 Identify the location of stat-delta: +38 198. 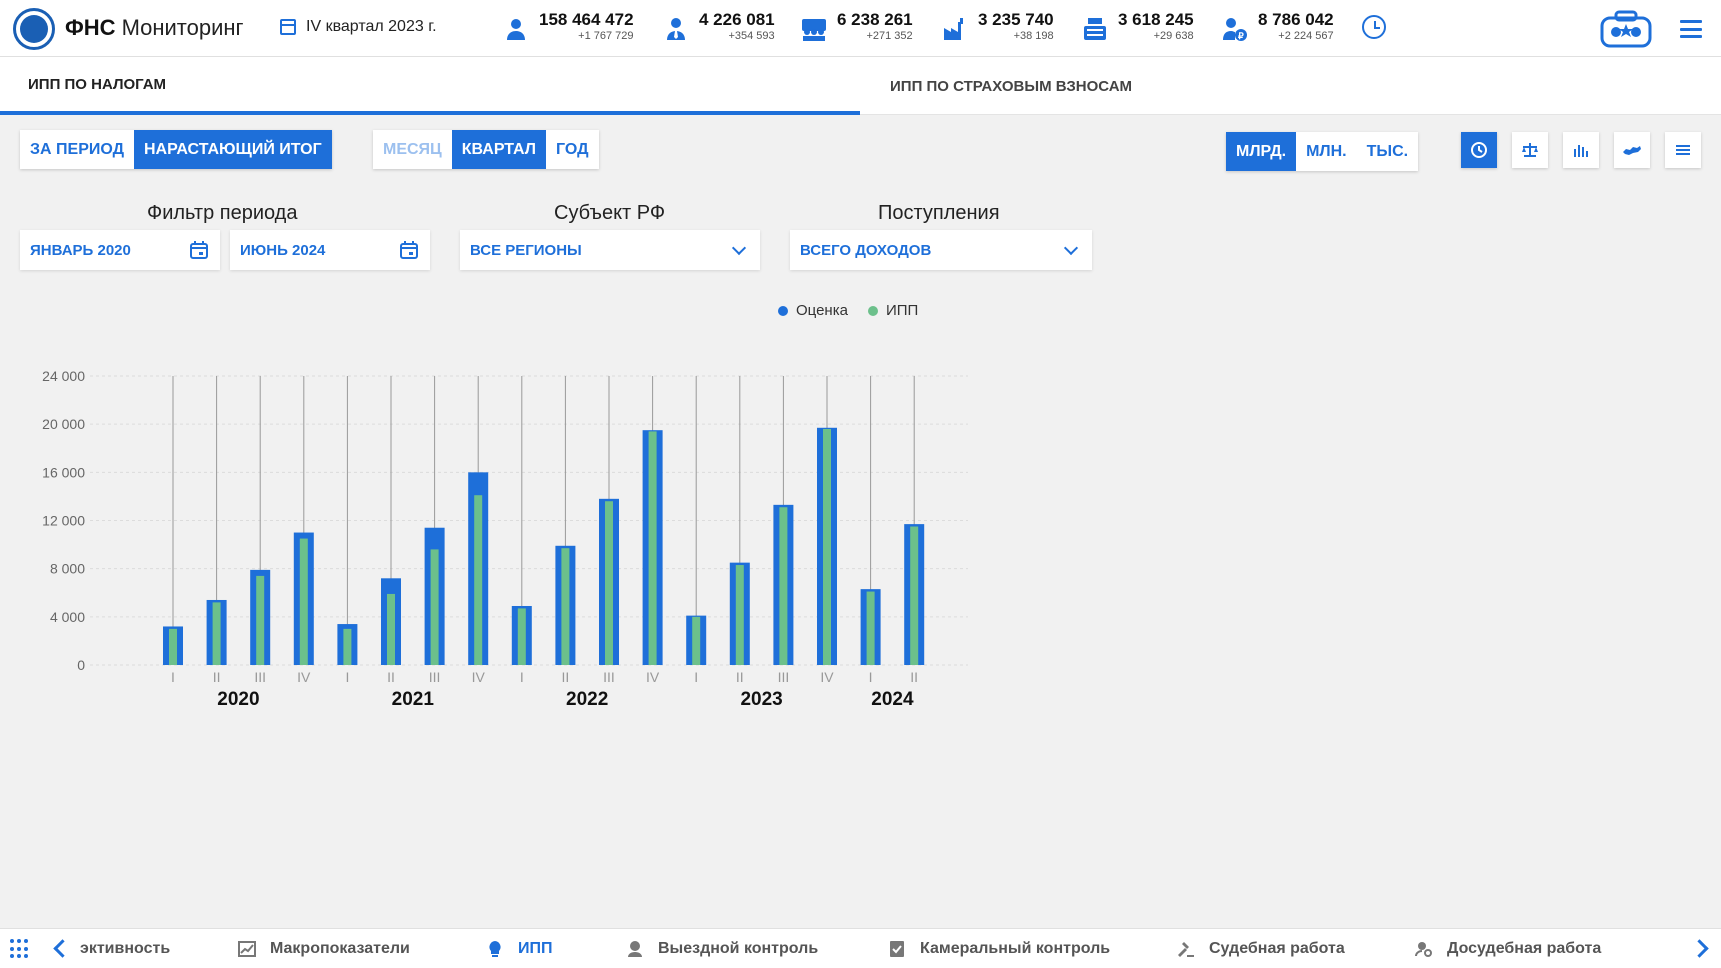
(1033, 36).